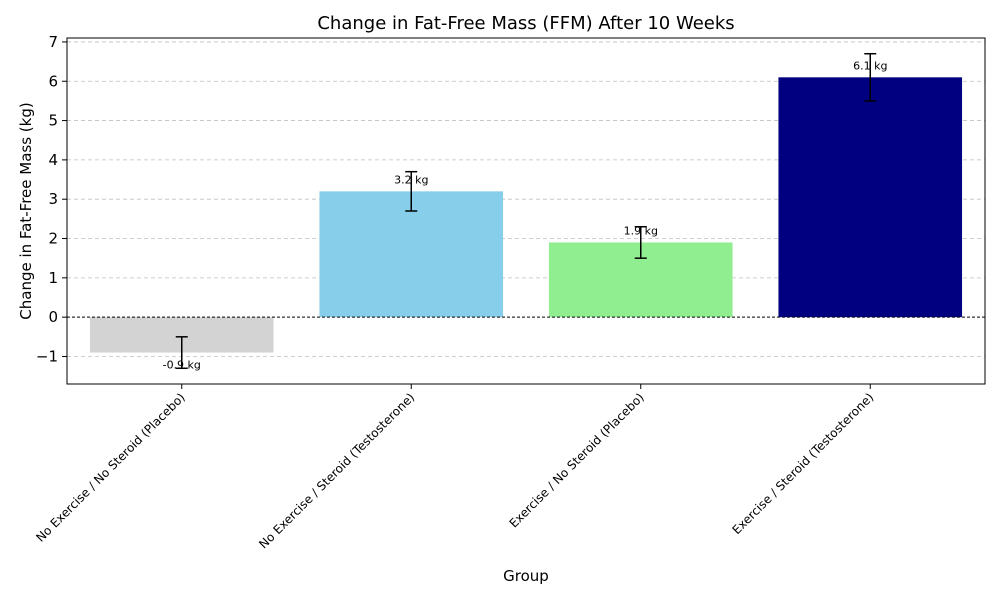 The height and width of the screenshot is (600, 1000). I want to click on y-tick-label: 2, so click(53, 239).